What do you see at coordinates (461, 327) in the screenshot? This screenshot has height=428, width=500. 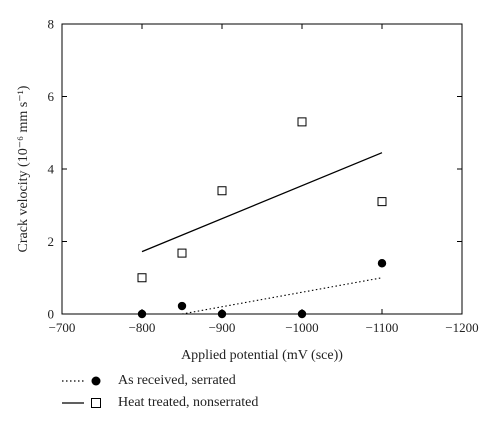 I see `x-tick-label: −1200` at bounding box center [461, 327].